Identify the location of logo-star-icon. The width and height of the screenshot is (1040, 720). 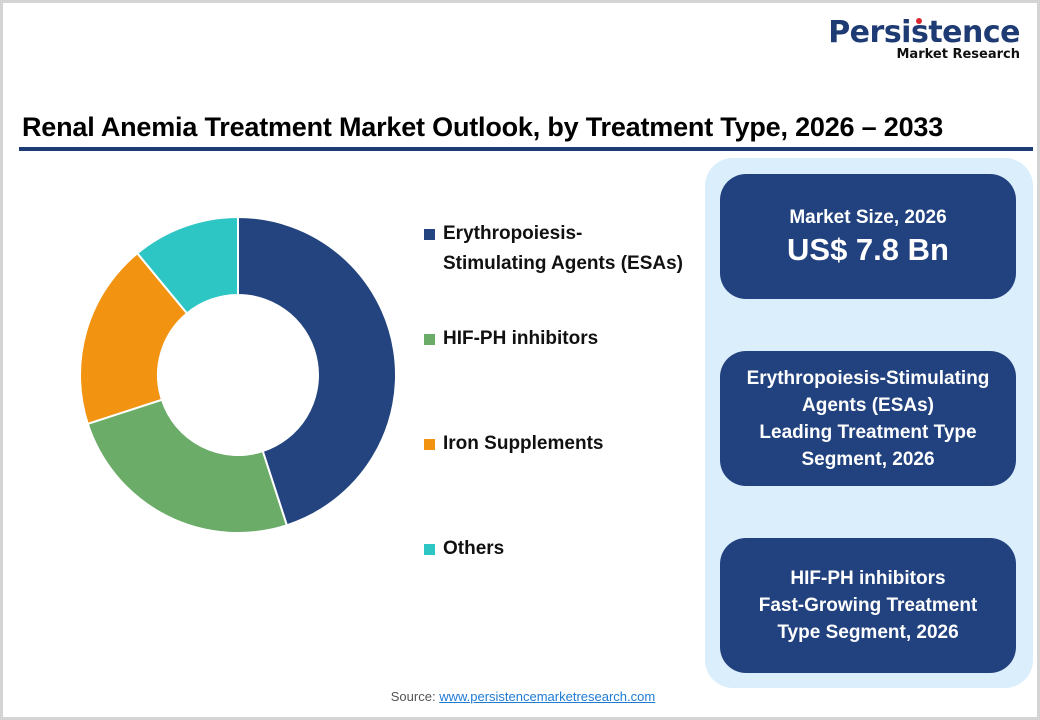
(919, 21).